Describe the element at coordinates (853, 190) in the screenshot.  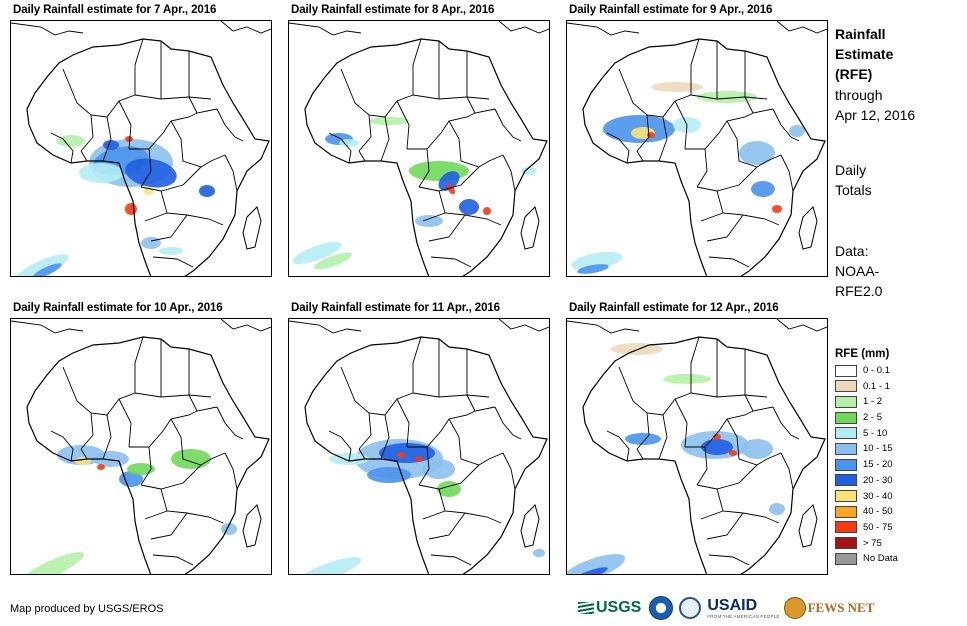
I see `daily-line2: Totals` at that location.